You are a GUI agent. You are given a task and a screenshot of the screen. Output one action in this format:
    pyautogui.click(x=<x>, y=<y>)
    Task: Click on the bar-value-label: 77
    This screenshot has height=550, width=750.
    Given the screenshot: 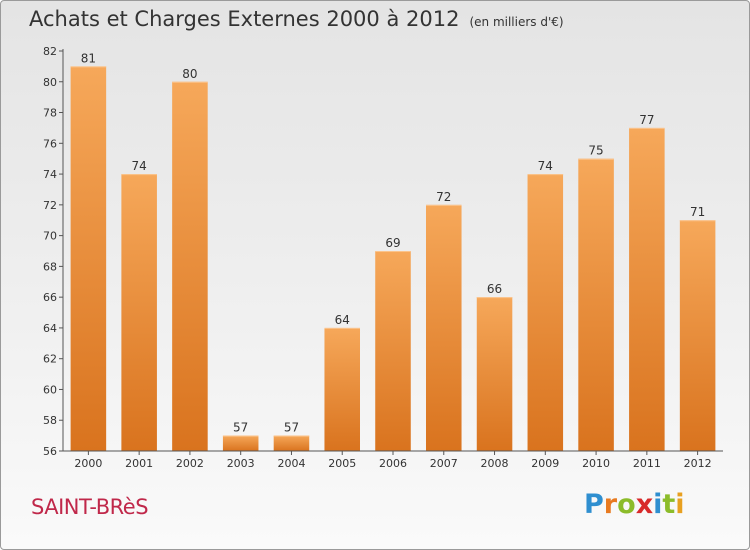 What is the action you would take?
    pyautogui.click(x=646, y=120)
    